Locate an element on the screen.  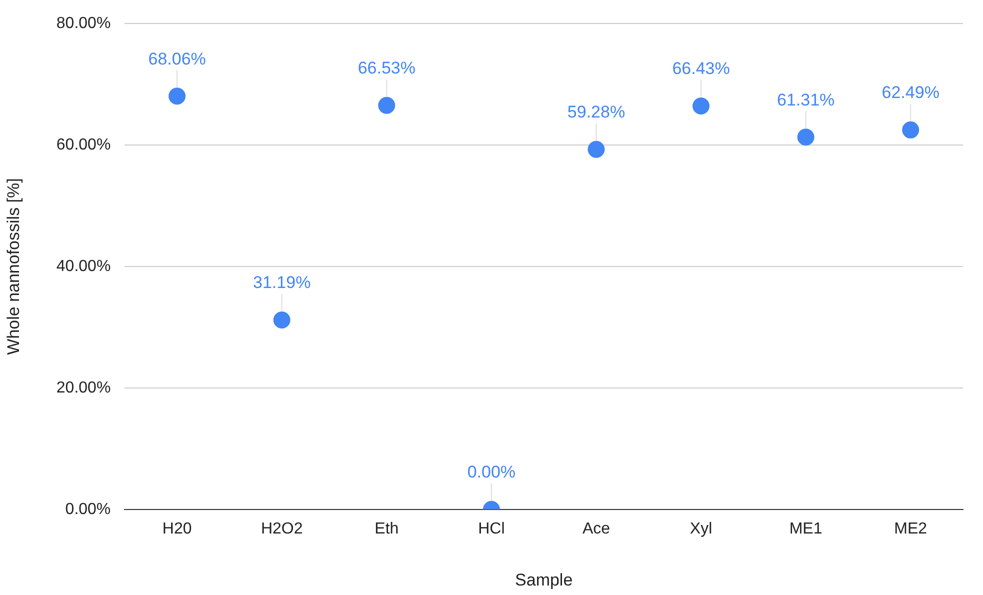
x-axis-title: Sample is located at coordinates (544, 580).